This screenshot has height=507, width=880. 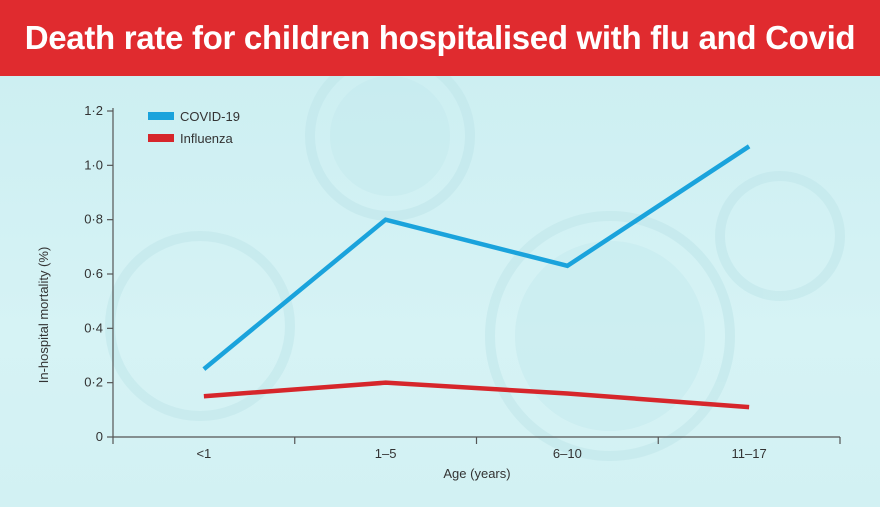 I want to click on x-ticks: <1 1–5 6–10 11–17, so click(x=476, y=449).